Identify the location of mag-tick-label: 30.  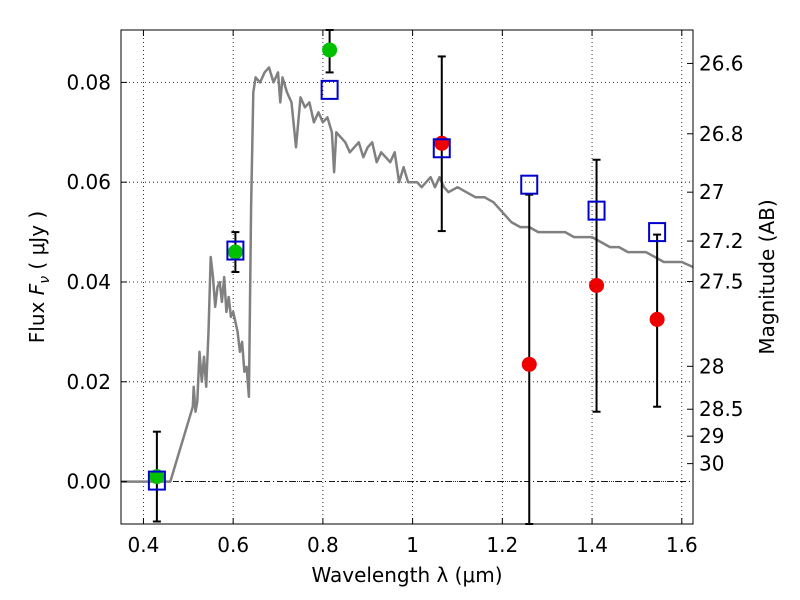
(711, 464).